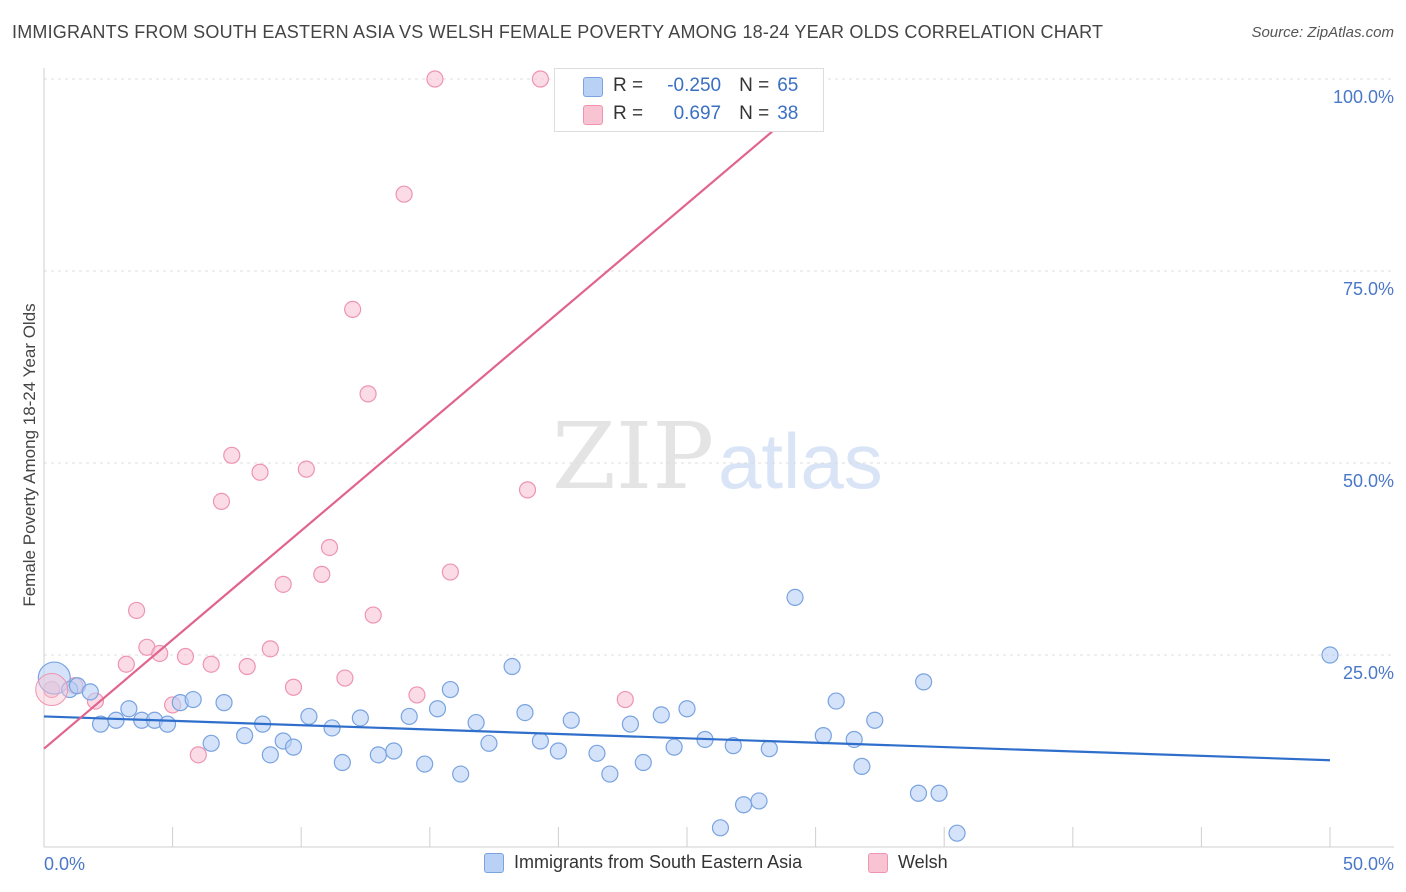 The image size is (1406, 892). Describe the element at coordinates (1363, 97) in the screenshot. I see `y-tick-label: 100.0%` at that location.